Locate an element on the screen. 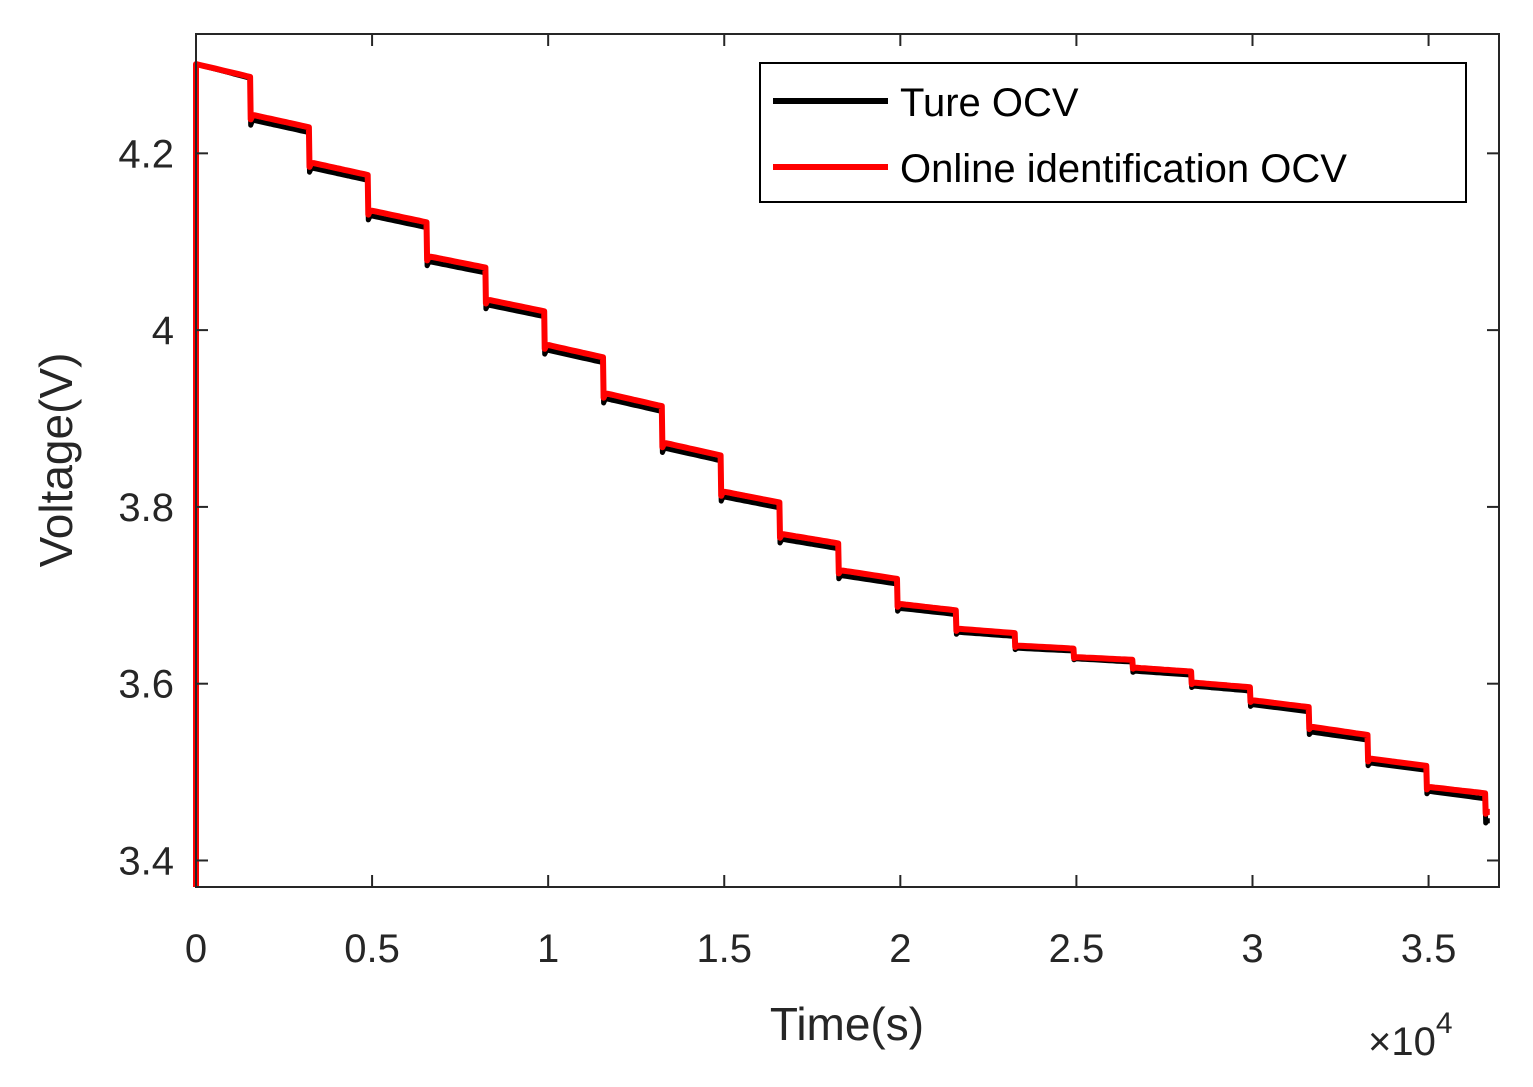 The height and width of the screenshot is (1087, 1533). y-axis-label: Voltage(V) is located at coordinates (56, 460).